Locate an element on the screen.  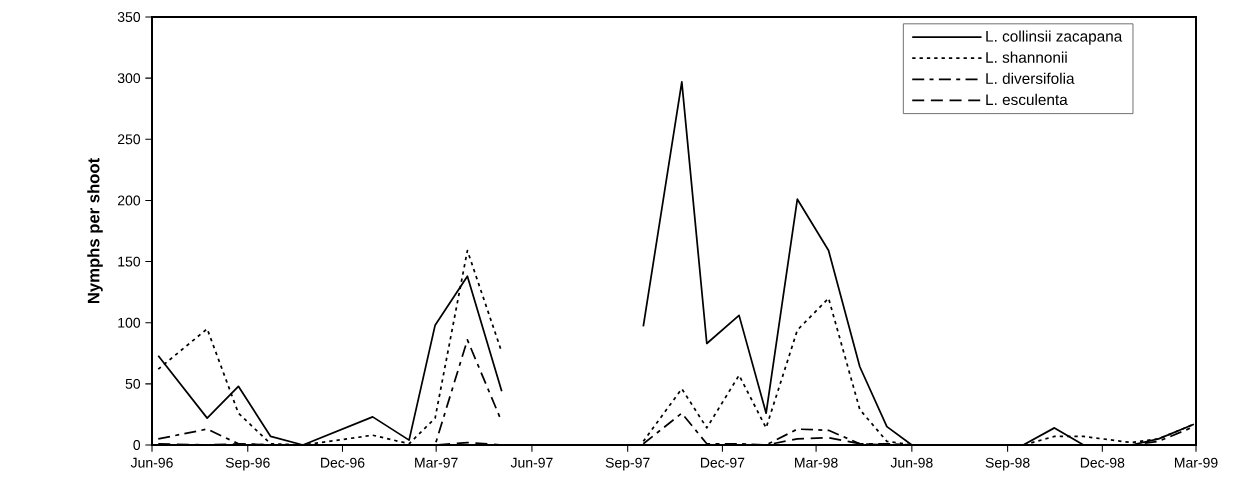
x-tick-label: Dec-98 is located at coordinates (1102, 462).